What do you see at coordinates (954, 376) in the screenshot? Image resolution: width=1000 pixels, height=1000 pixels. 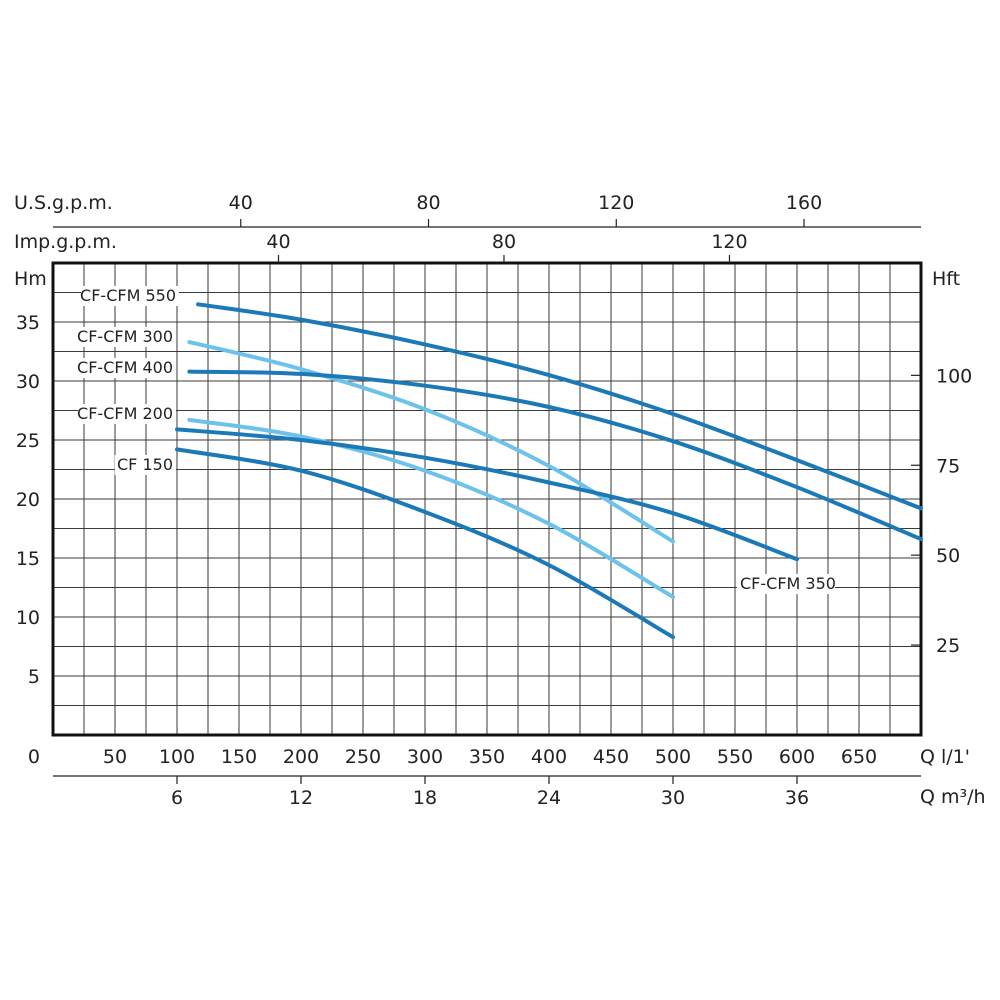 I see `hft-tick-label: 100` at bounding box center [954, 376].